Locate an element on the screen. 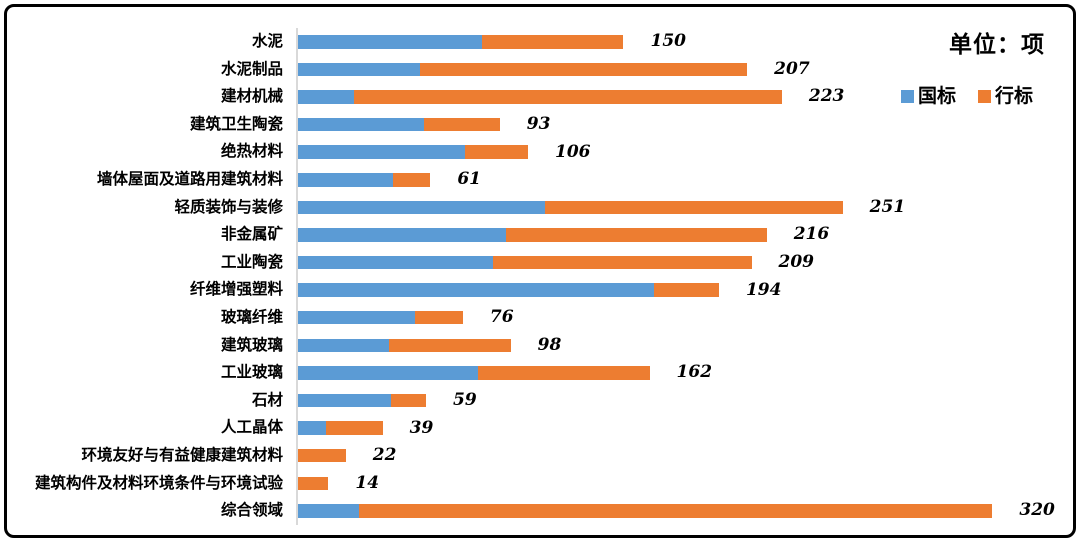 The image size is (1080, 542). bar-row: 工业陶瓷 209 is located at coordinates (545, 262).